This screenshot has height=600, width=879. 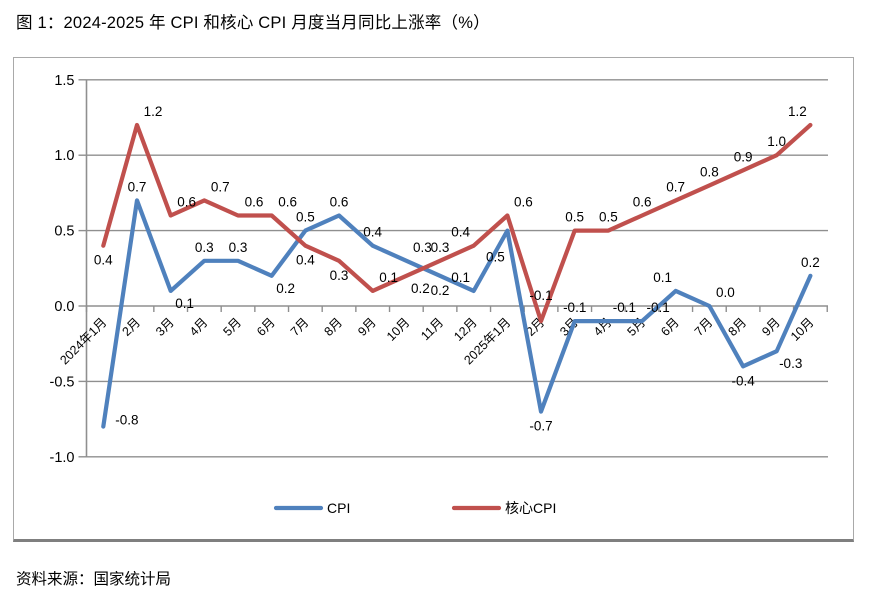 I want to click on figure-title: 图 1：2024-2025 年 CPI 和核心 CPI 月度当月同比上涨率（%）, so click(x=253, y=23).